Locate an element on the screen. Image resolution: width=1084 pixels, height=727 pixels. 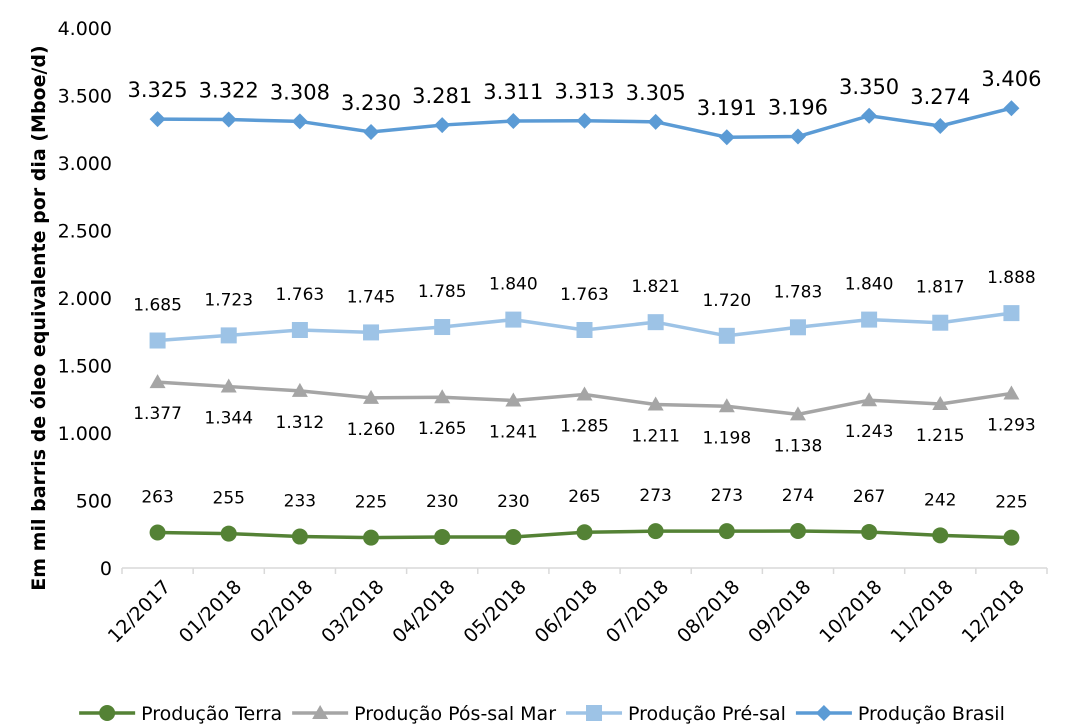
x-tick-label: 11/2018 is located at coordinates (921, 611).